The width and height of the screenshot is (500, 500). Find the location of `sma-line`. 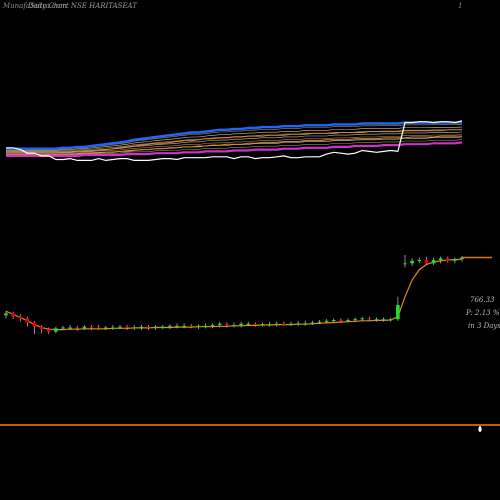

sma-line is located at coordinates (234, 294).